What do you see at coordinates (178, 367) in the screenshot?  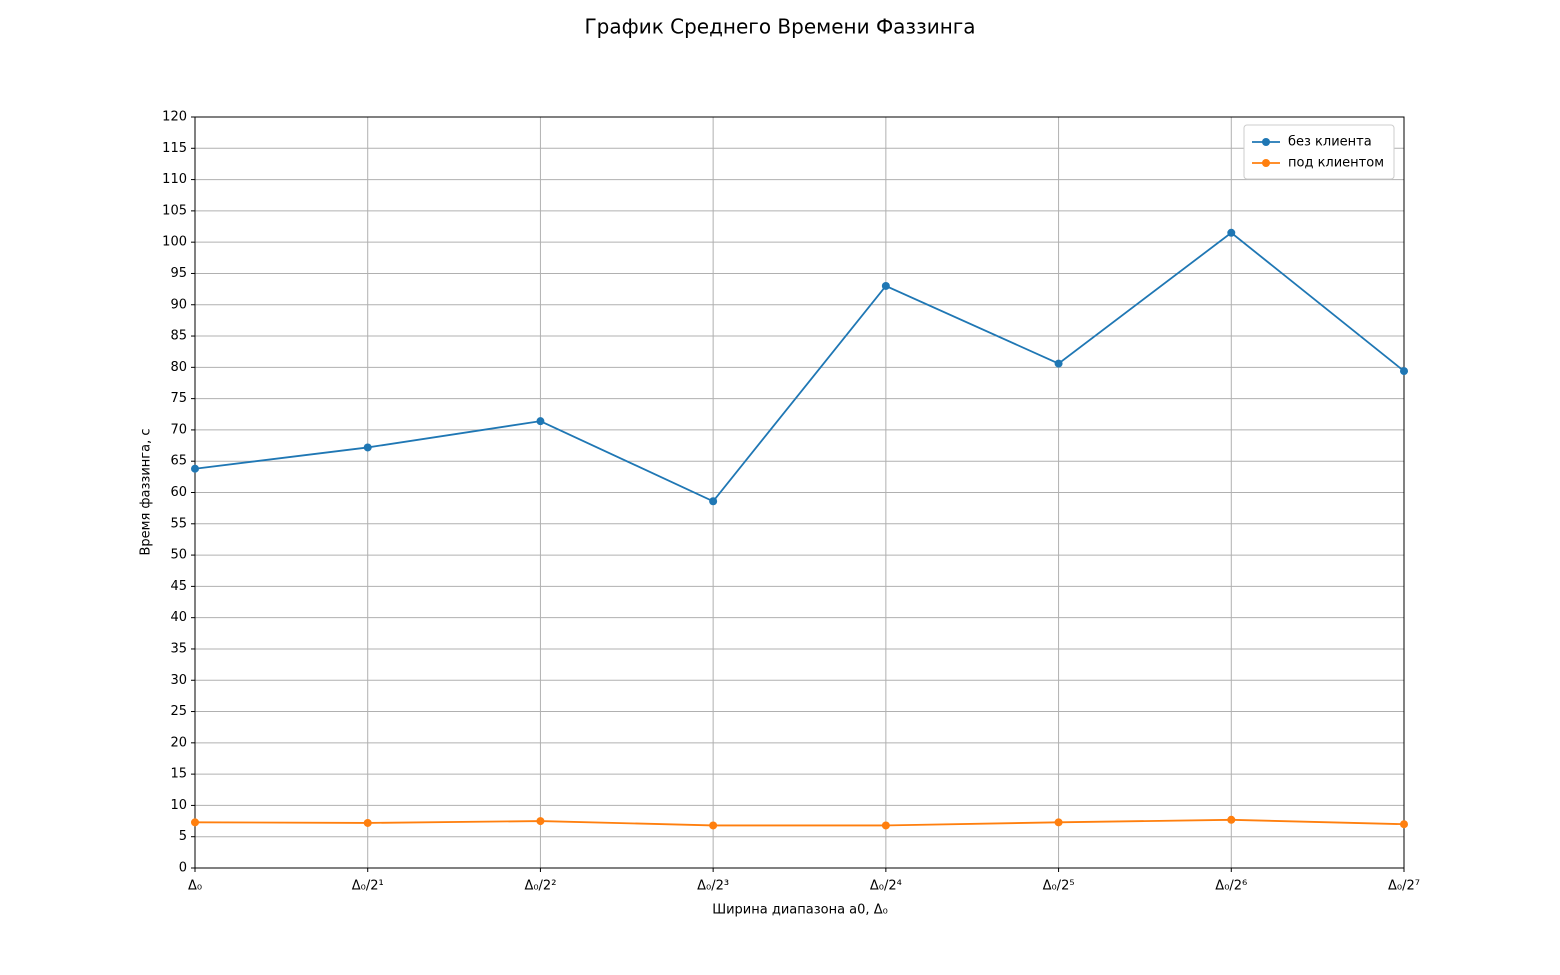 I see `y-tick-label: 80` at bounding box center [178, 367].